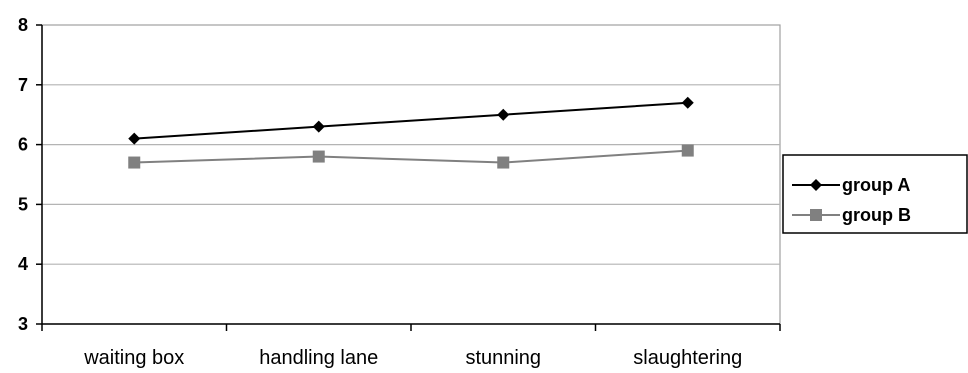  I want to click on x-tick-label: slaughtering, so click(687, 358).